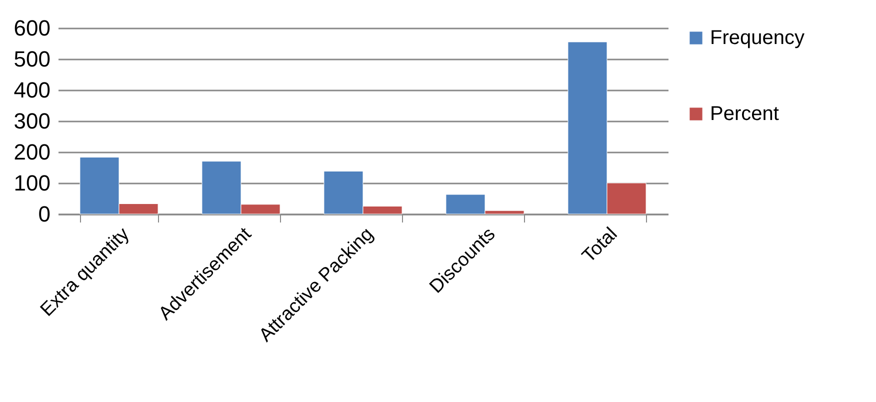 This screenshot has height=402, width=876. What do you see at coordinates (757, 38) in the screenshot?
I see `legend-label: Frequency` at bounding box center [757, 38].